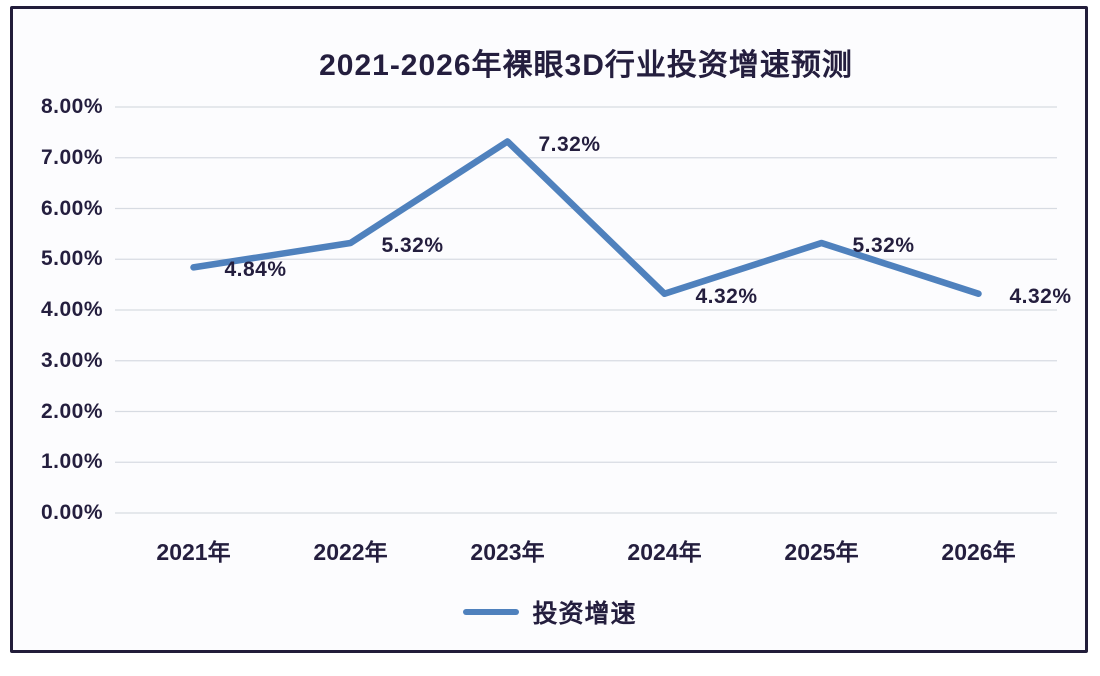  Describe the element at coordinates (71, 360) in the screenshot. I see `y-axis-tick-label: 3.00%` at that location.